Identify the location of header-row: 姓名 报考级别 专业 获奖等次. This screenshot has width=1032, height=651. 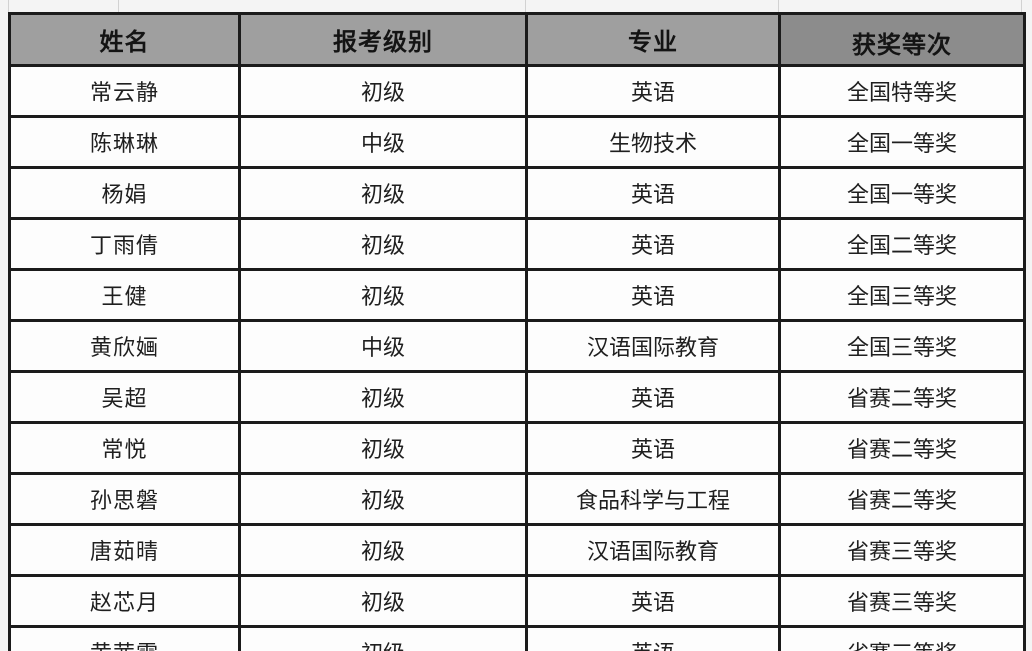
(517, 39).